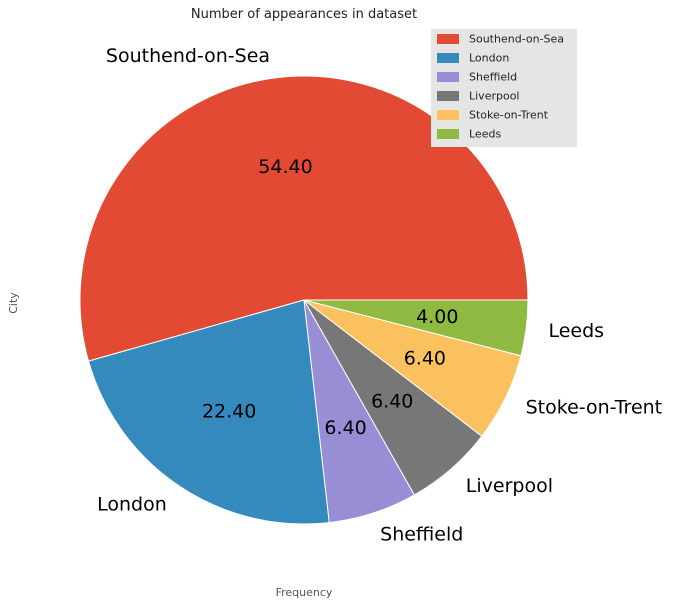 The width and height of the screenshot is (682, 606). What do you see at coordinates (285, 167) in the screenshot?
I see `value-label-southend-on-sea: 54.40` at bounding box center [285, 167].